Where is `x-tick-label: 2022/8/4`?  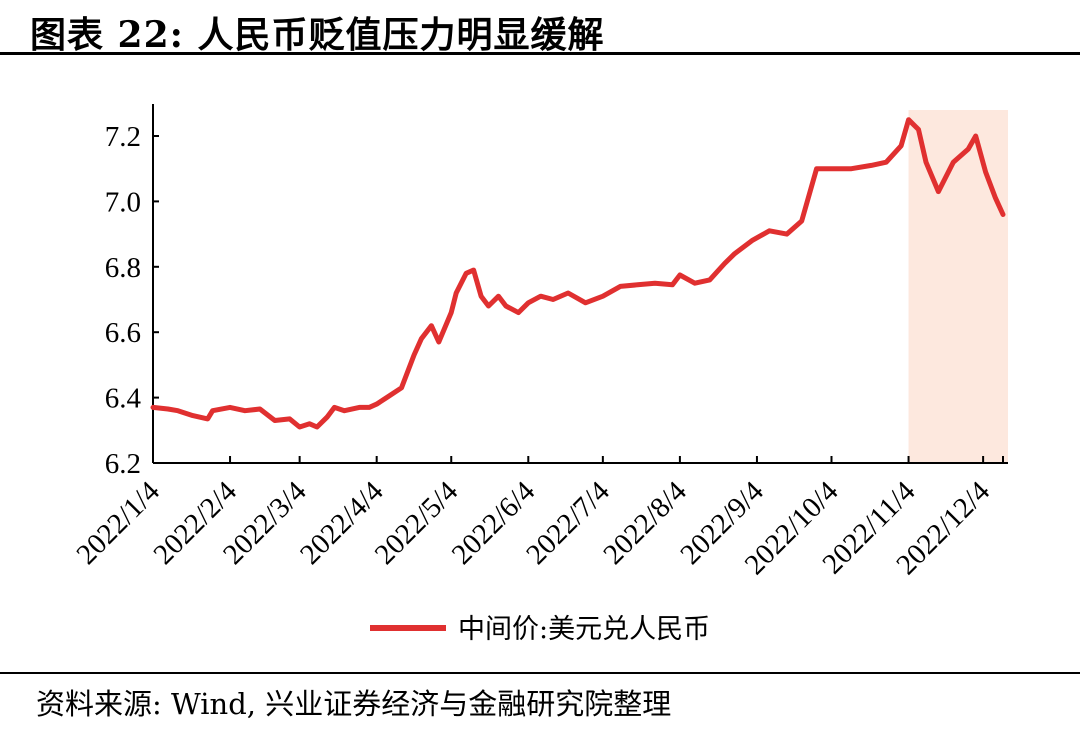
x-tick-label: 2022/8/4 is located at coordinates (645, 523).